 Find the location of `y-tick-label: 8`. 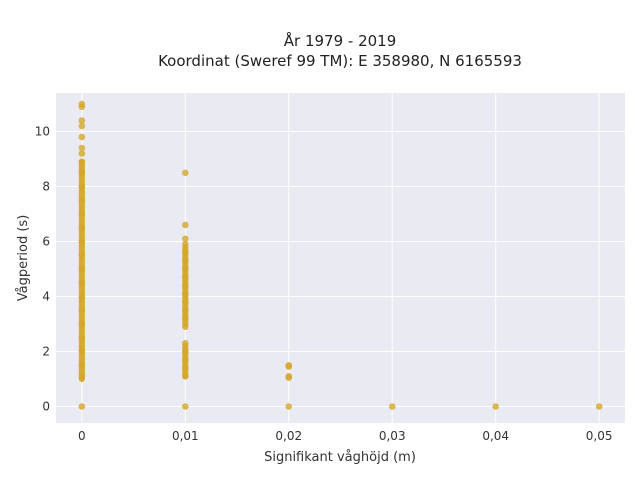

y-tick-label: 8 is located at coordinates (46, 187).